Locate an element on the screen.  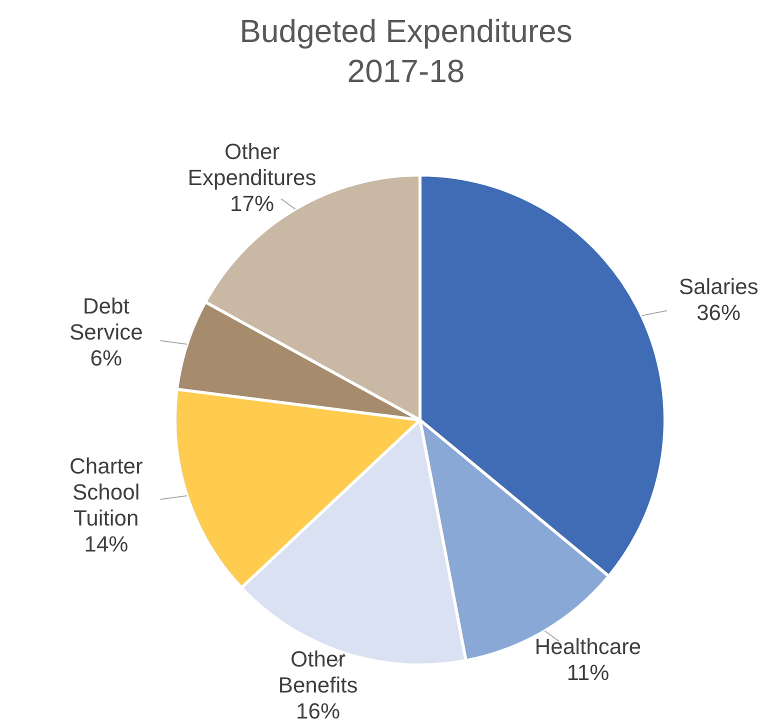
slice-label: Salaries is located at coordinates (718, 286).